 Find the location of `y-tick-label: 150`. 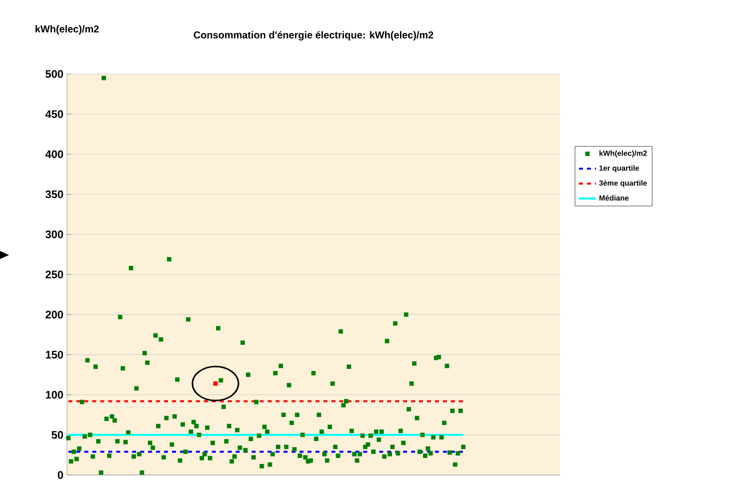

y-tick-label: 150 is located at coordinates (55, 354).